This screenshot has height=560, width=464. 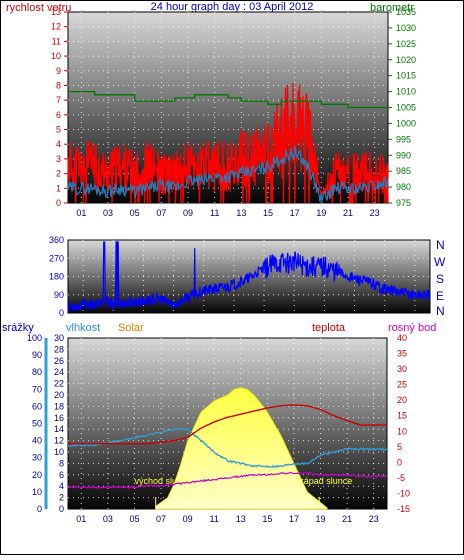 What do you see at coordinates (399, 447) in the screenshot?
I see `temperature-y-tick-label: 5` at bounding box center [399, 447].